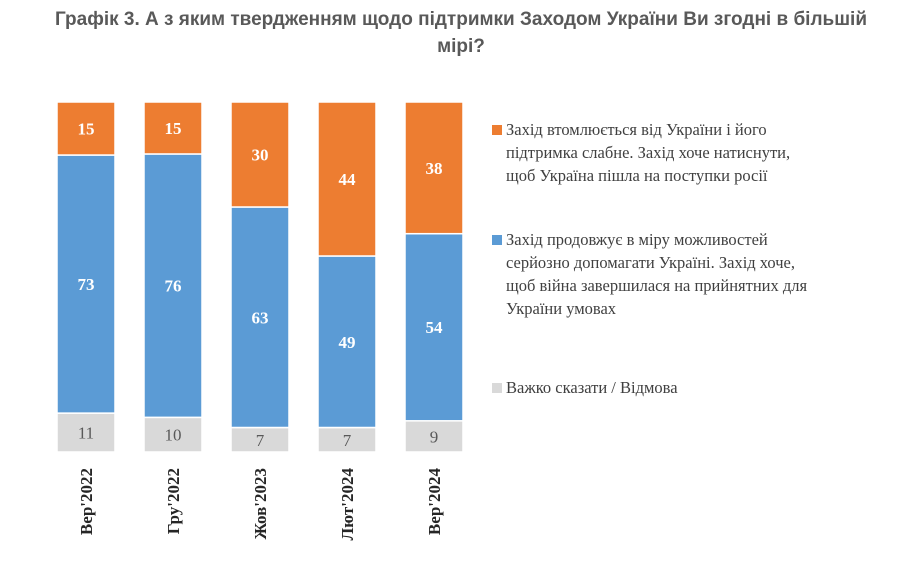 The height and width of the screenshot is (565, 922). I want to click on bar-segment-s2-c1, so click(173, 128).